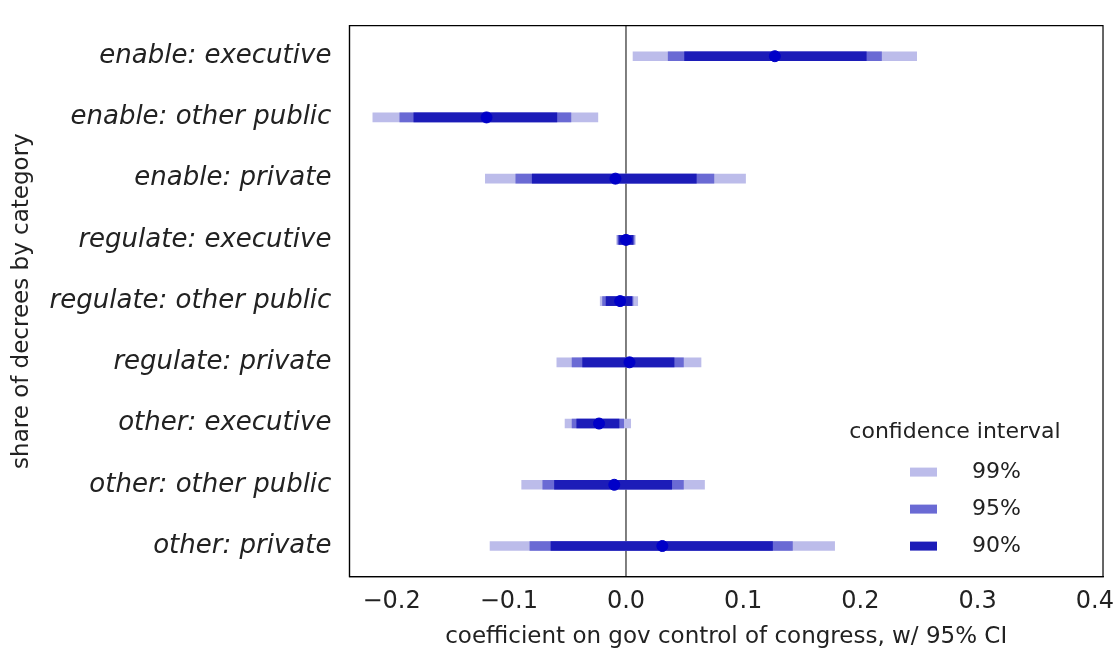 Image resolution: width=1117 pixels, height=659 pixels. Describe the element at coordinates (860, 600) in the screenshot. I see `x-tick-label: 0.2` at that location.